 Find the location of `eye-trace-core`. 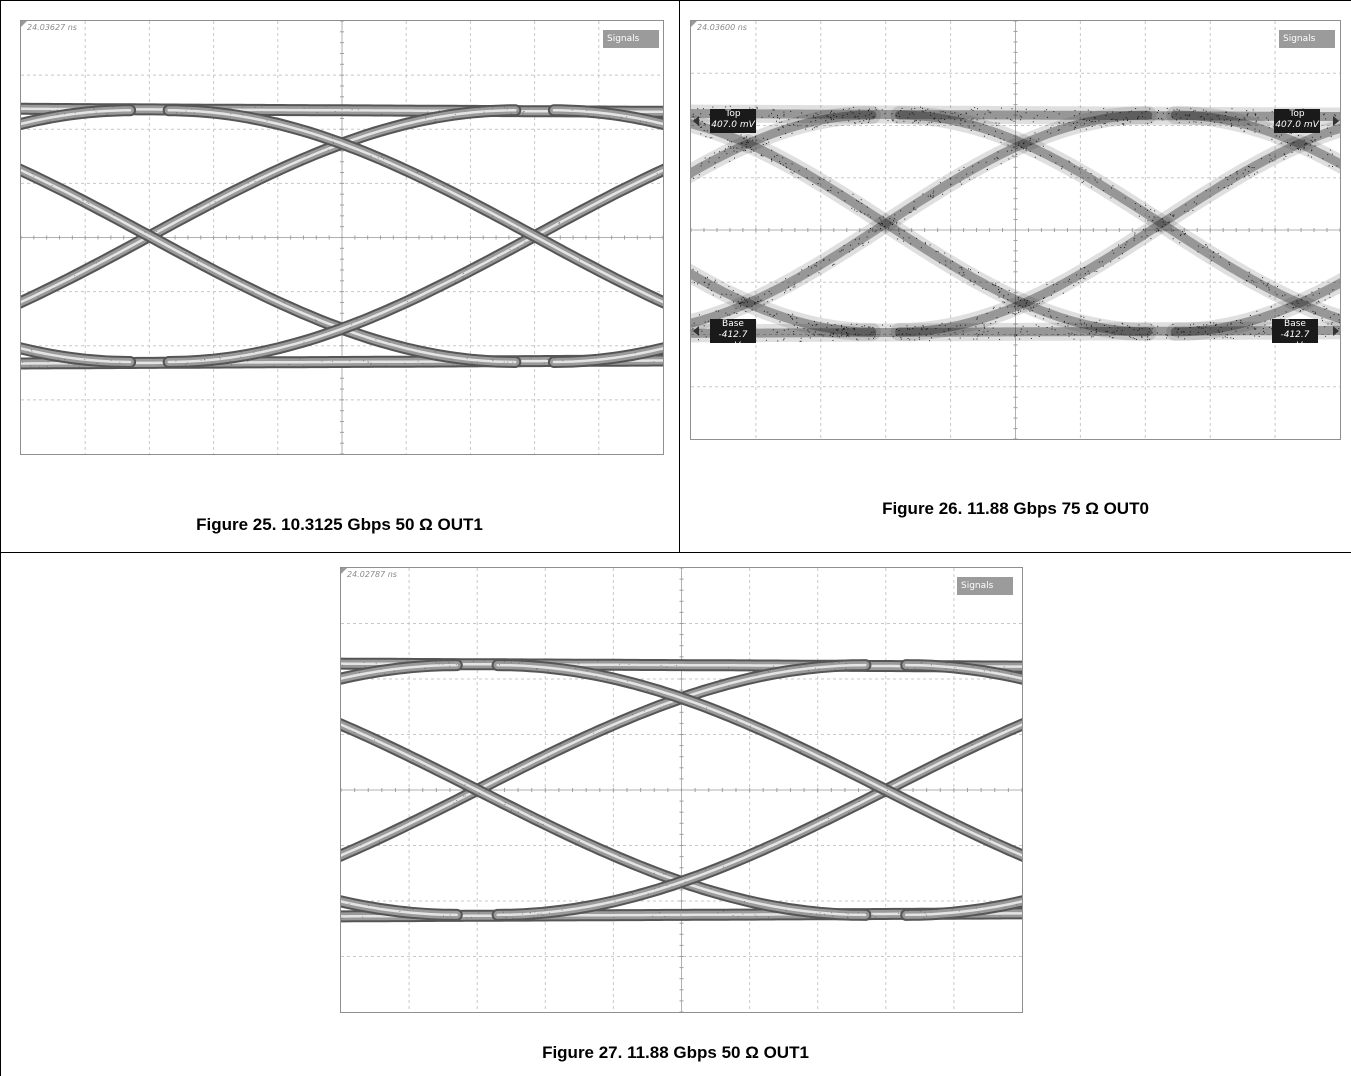

eye-trace-core is located at coordinates (604, 820).